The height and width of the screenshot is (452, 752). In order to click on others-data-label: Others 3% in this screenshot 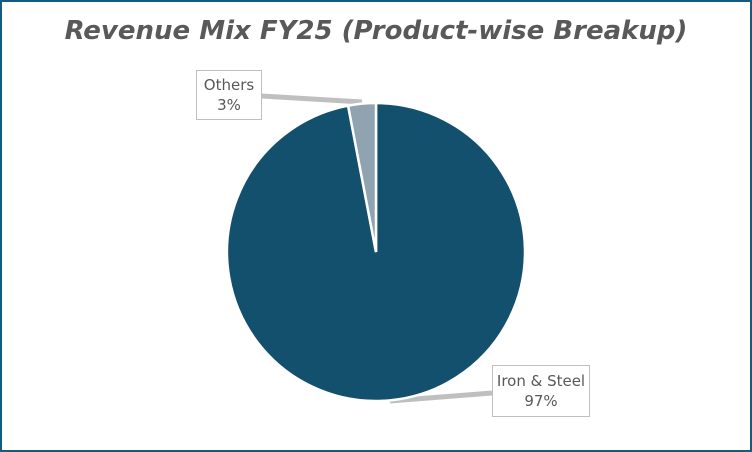, I will do `click(229, 95)`.